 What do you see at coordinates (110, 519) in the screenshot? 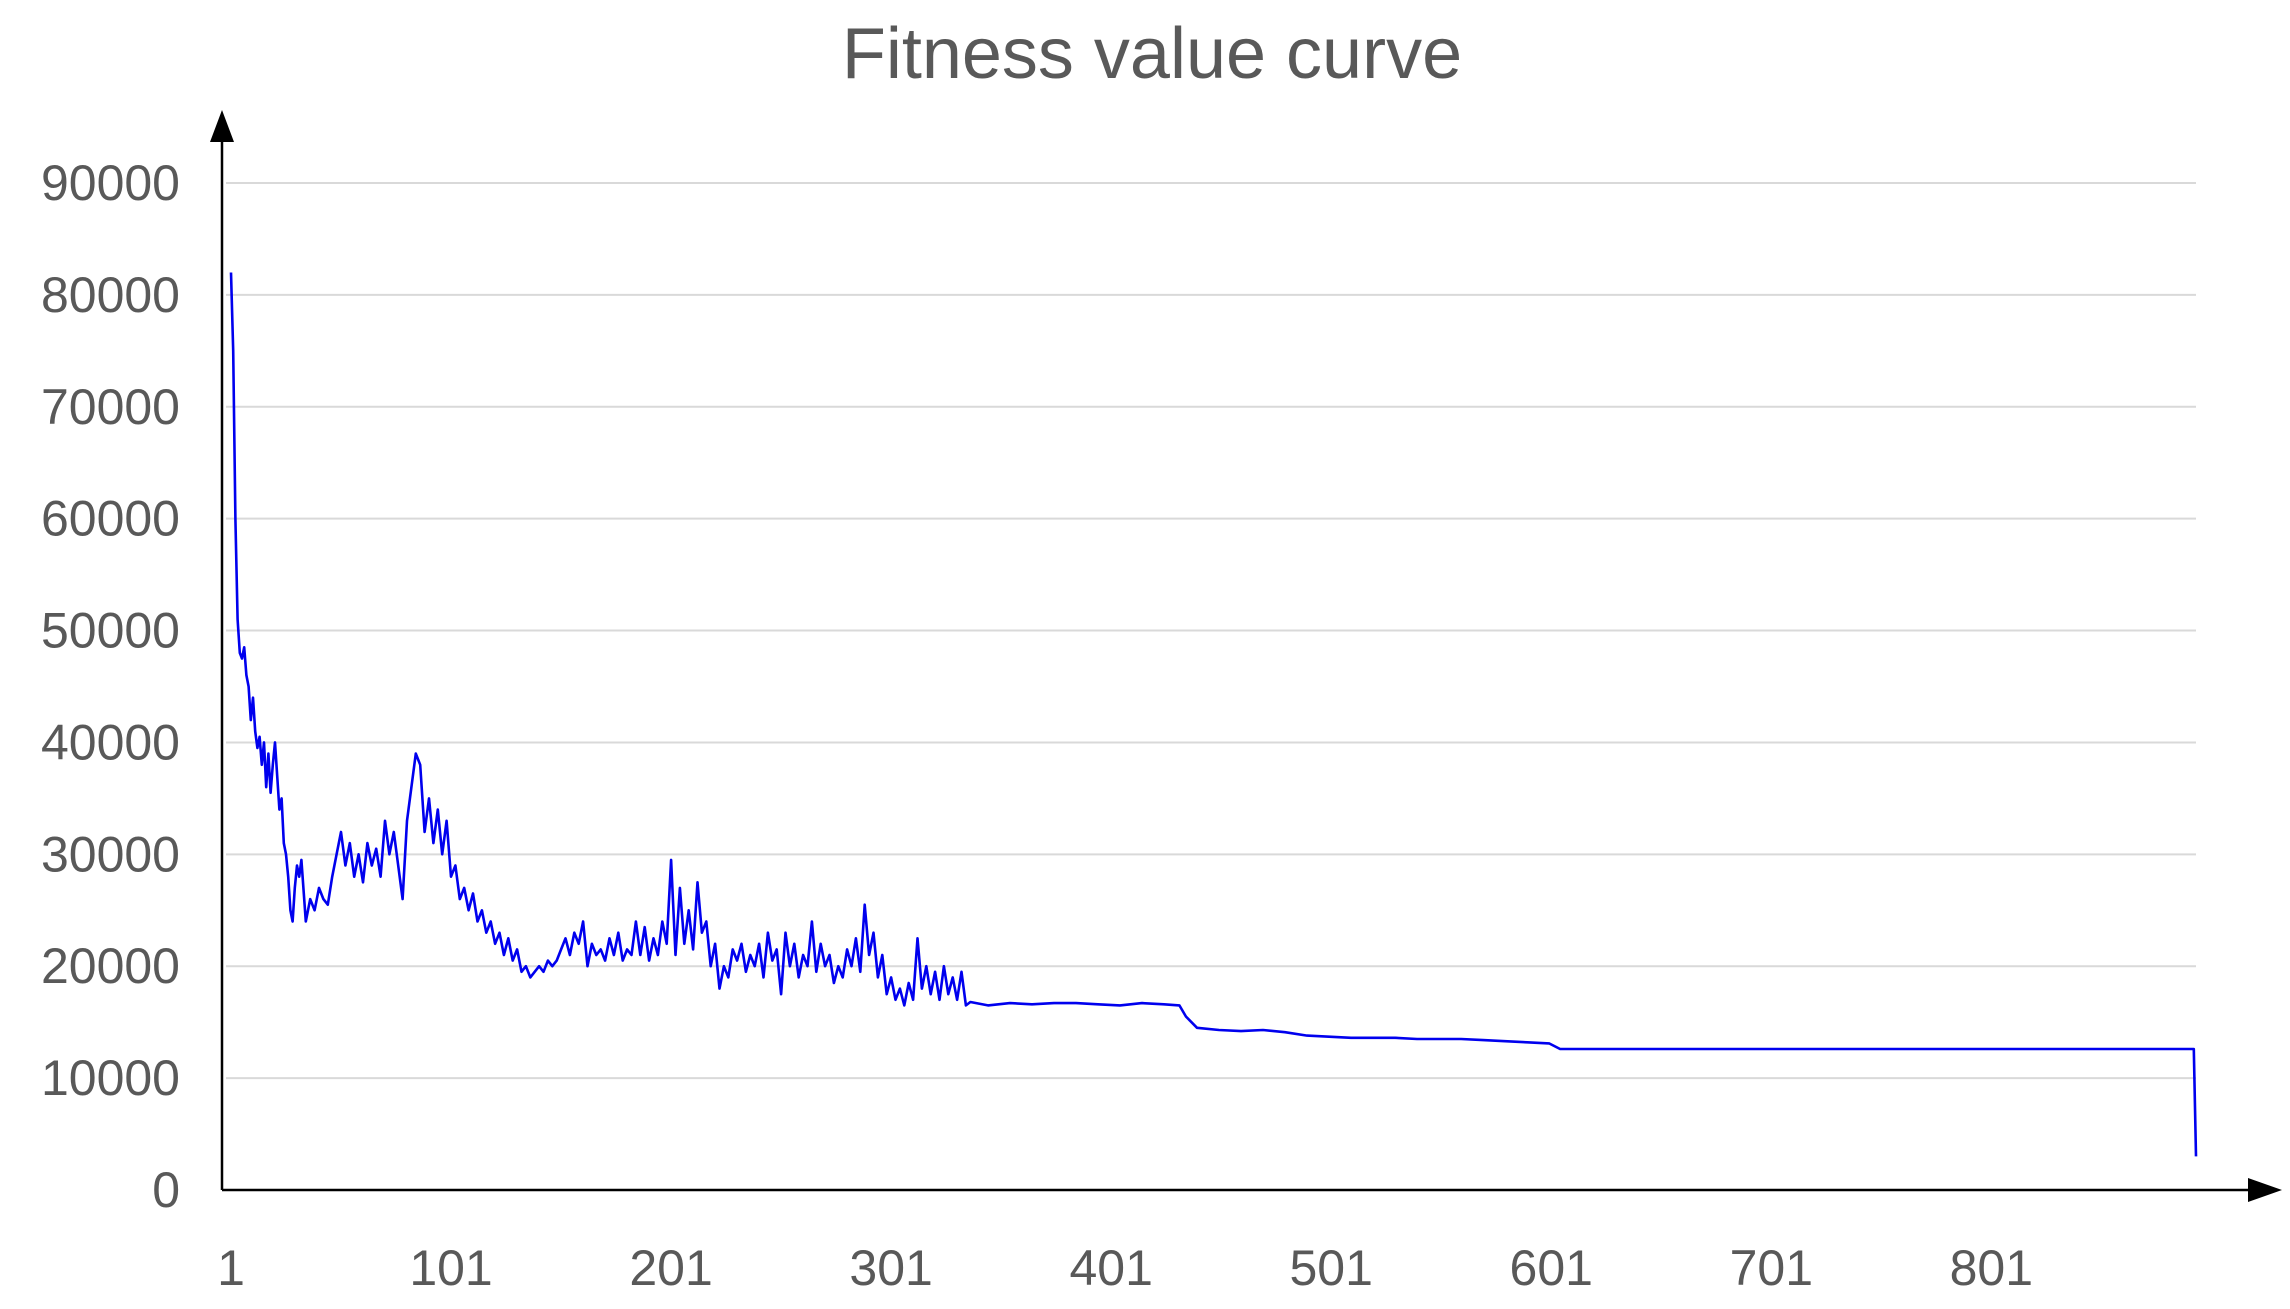
I see `y-tick-label: 60000` at bounding box center [110, 519].